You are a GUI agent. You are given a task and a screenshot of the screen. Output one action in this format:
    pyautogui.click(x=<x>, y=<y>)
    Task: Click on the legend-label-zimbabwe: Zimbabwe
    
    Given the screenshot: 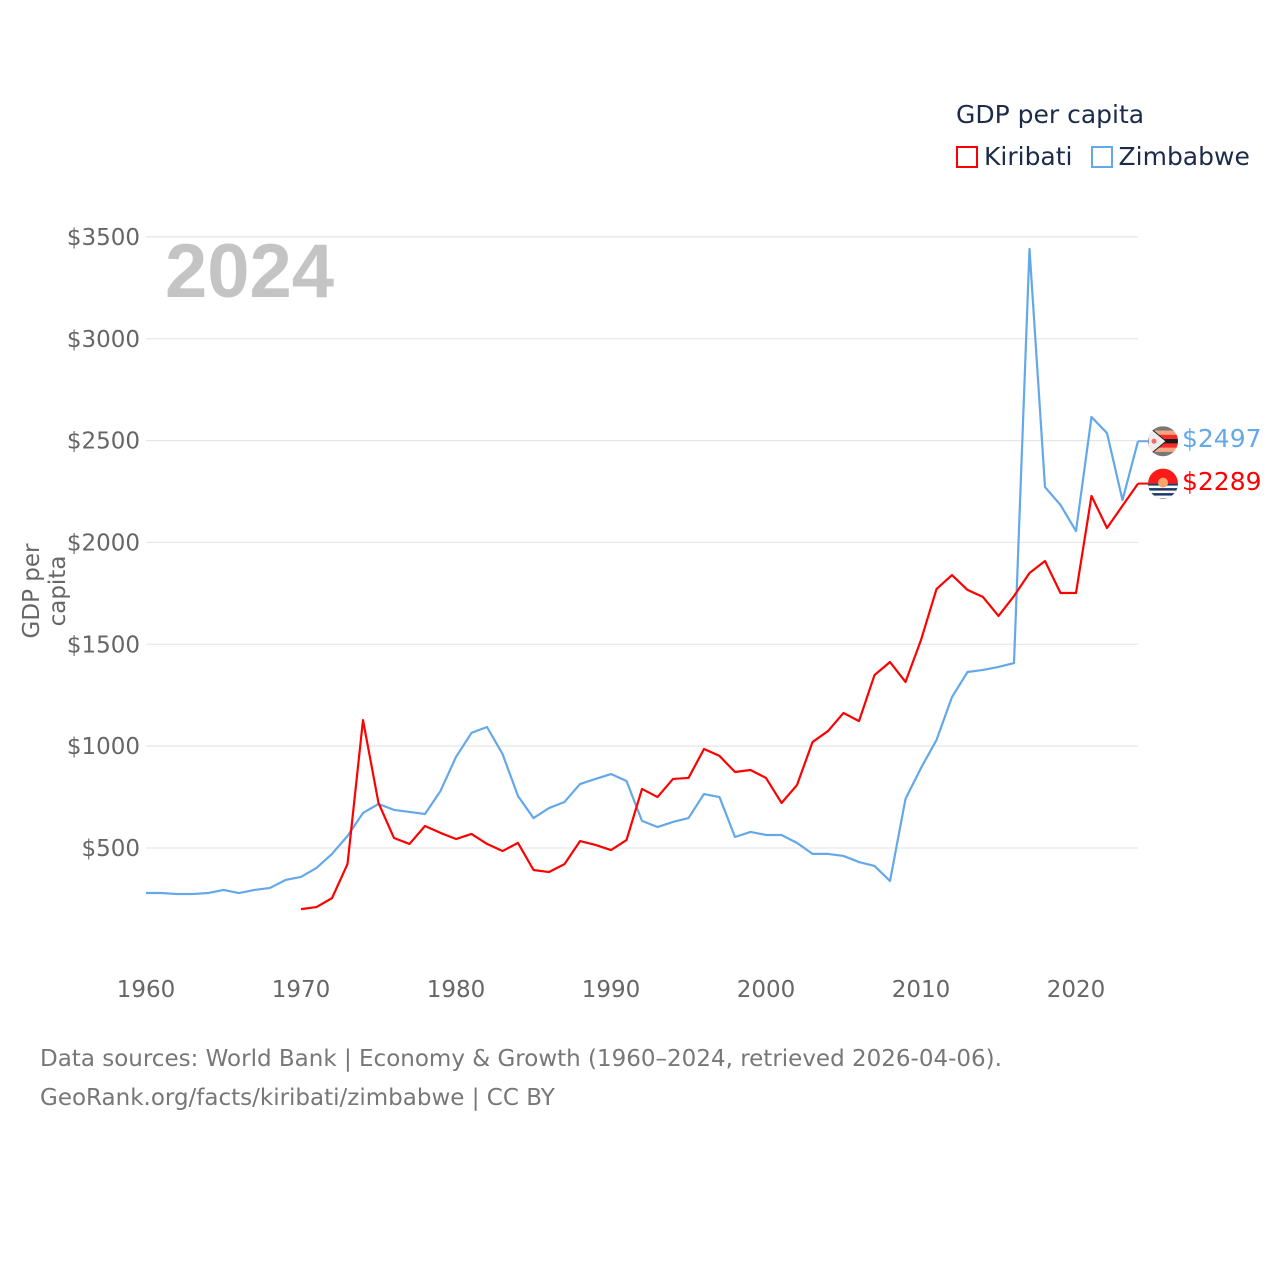 What is the action you would take?
    pyautogui.click(x=1184, y=156)
    